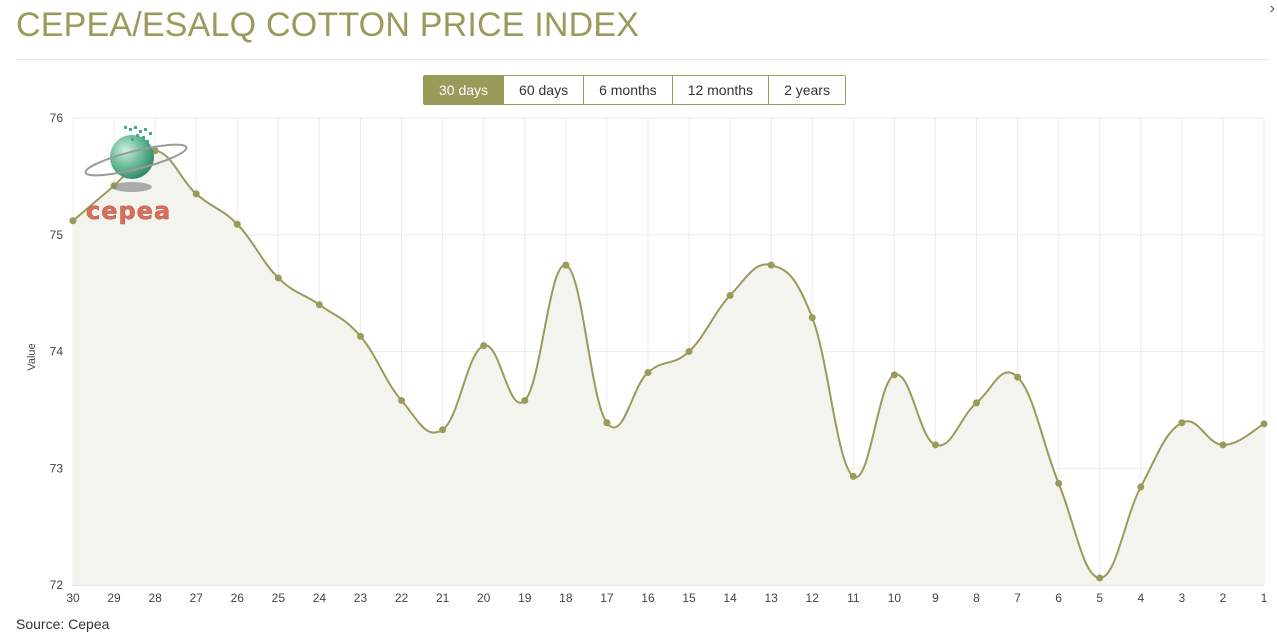 The image size is (1277, 637). I want to click on x-tick-label: 5, so click(1099, 598).